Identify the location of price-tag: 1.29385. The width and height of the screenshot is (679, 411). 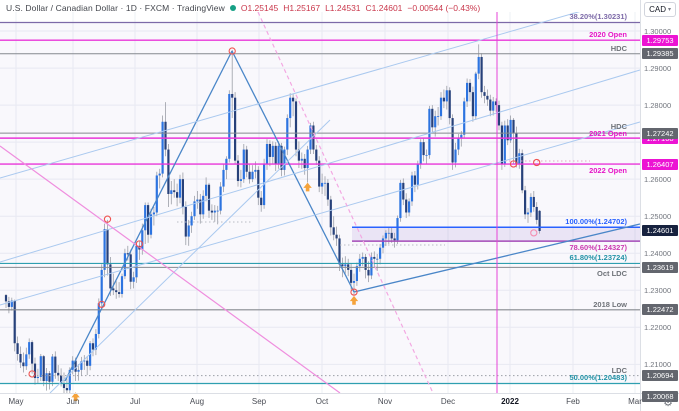
(660, 54).